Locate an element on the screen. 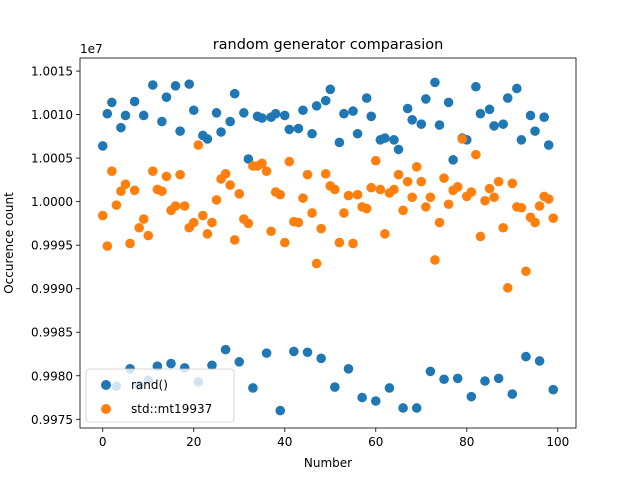  x-tick-label: 40 is located at coordinates (284, 442).